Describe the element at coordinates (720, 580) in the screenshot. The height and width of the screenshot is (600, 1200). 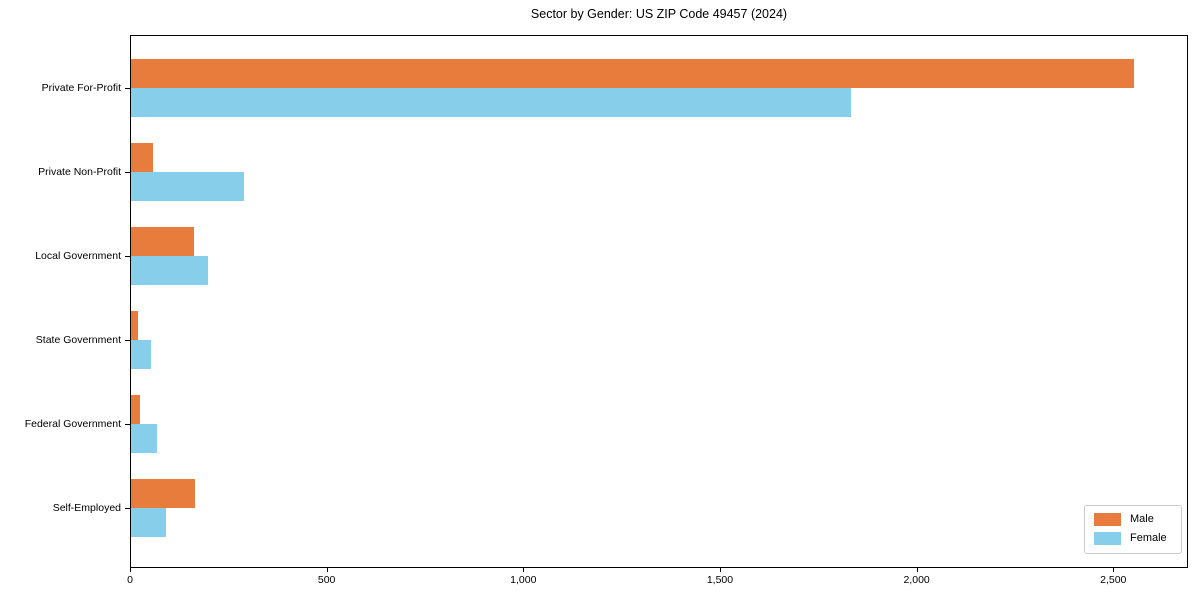
I see `x-axis-tick-label-3: 1,500` at that location.